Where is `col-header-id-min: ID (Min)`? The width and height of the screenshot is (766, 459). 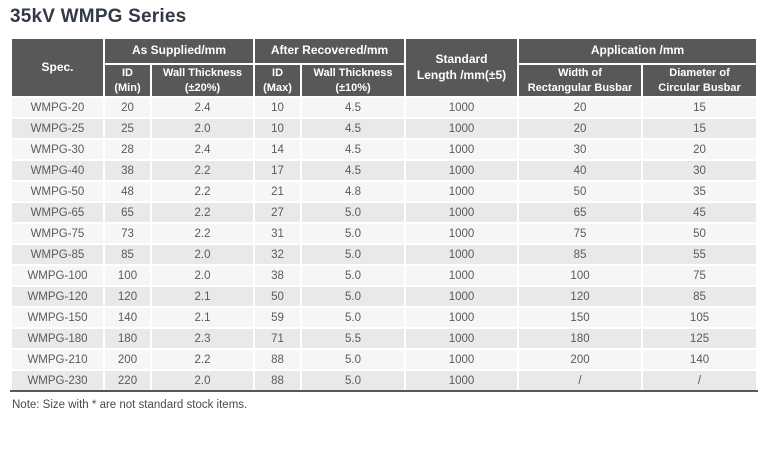 col-header-id-min: ID (Min) is located at coordinates (127, 80).